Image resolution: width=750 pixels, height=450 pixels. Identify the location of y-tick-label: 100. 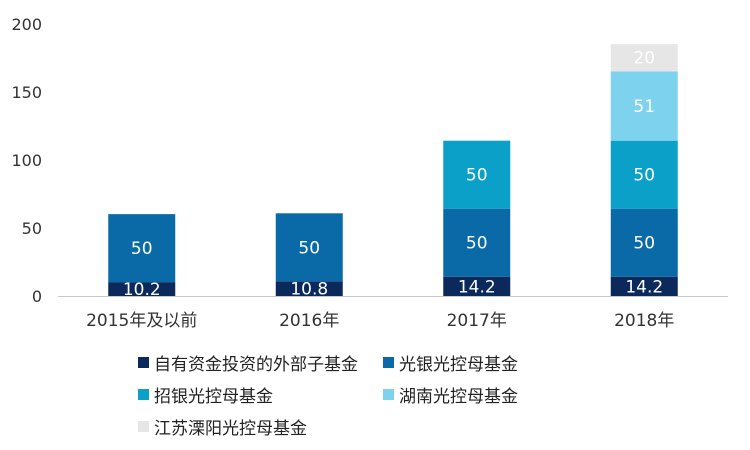
(26, 160).